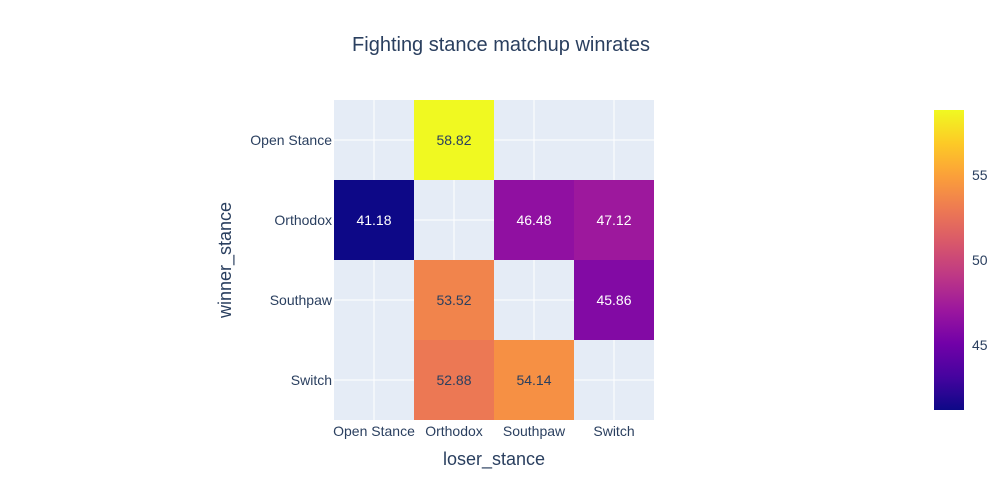 The image size is (1002, 500). What do you see at coordinates (483, 431) in the screenshot?
I see `x-axis-tick-labels: Open Stance Orthodox Southpaw Switch` at bounding box center [483, 431].